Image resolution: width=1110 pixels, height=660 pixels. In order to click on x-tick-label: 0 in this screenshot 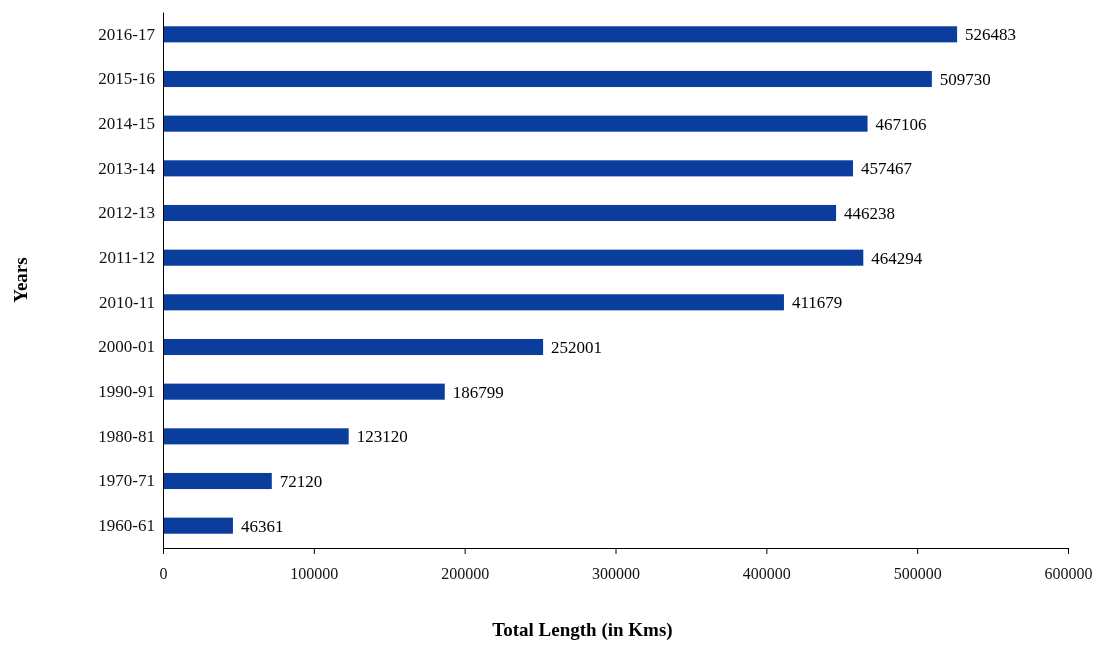, I will do `click(163, 574)`.